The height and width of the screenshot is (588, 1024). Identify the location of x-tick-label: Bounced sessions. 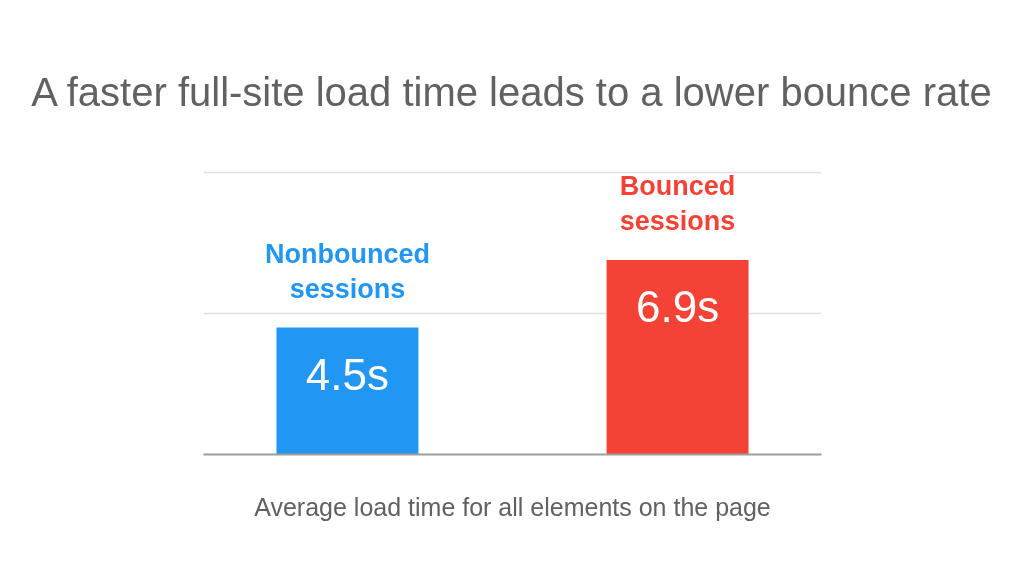
(677, 203).